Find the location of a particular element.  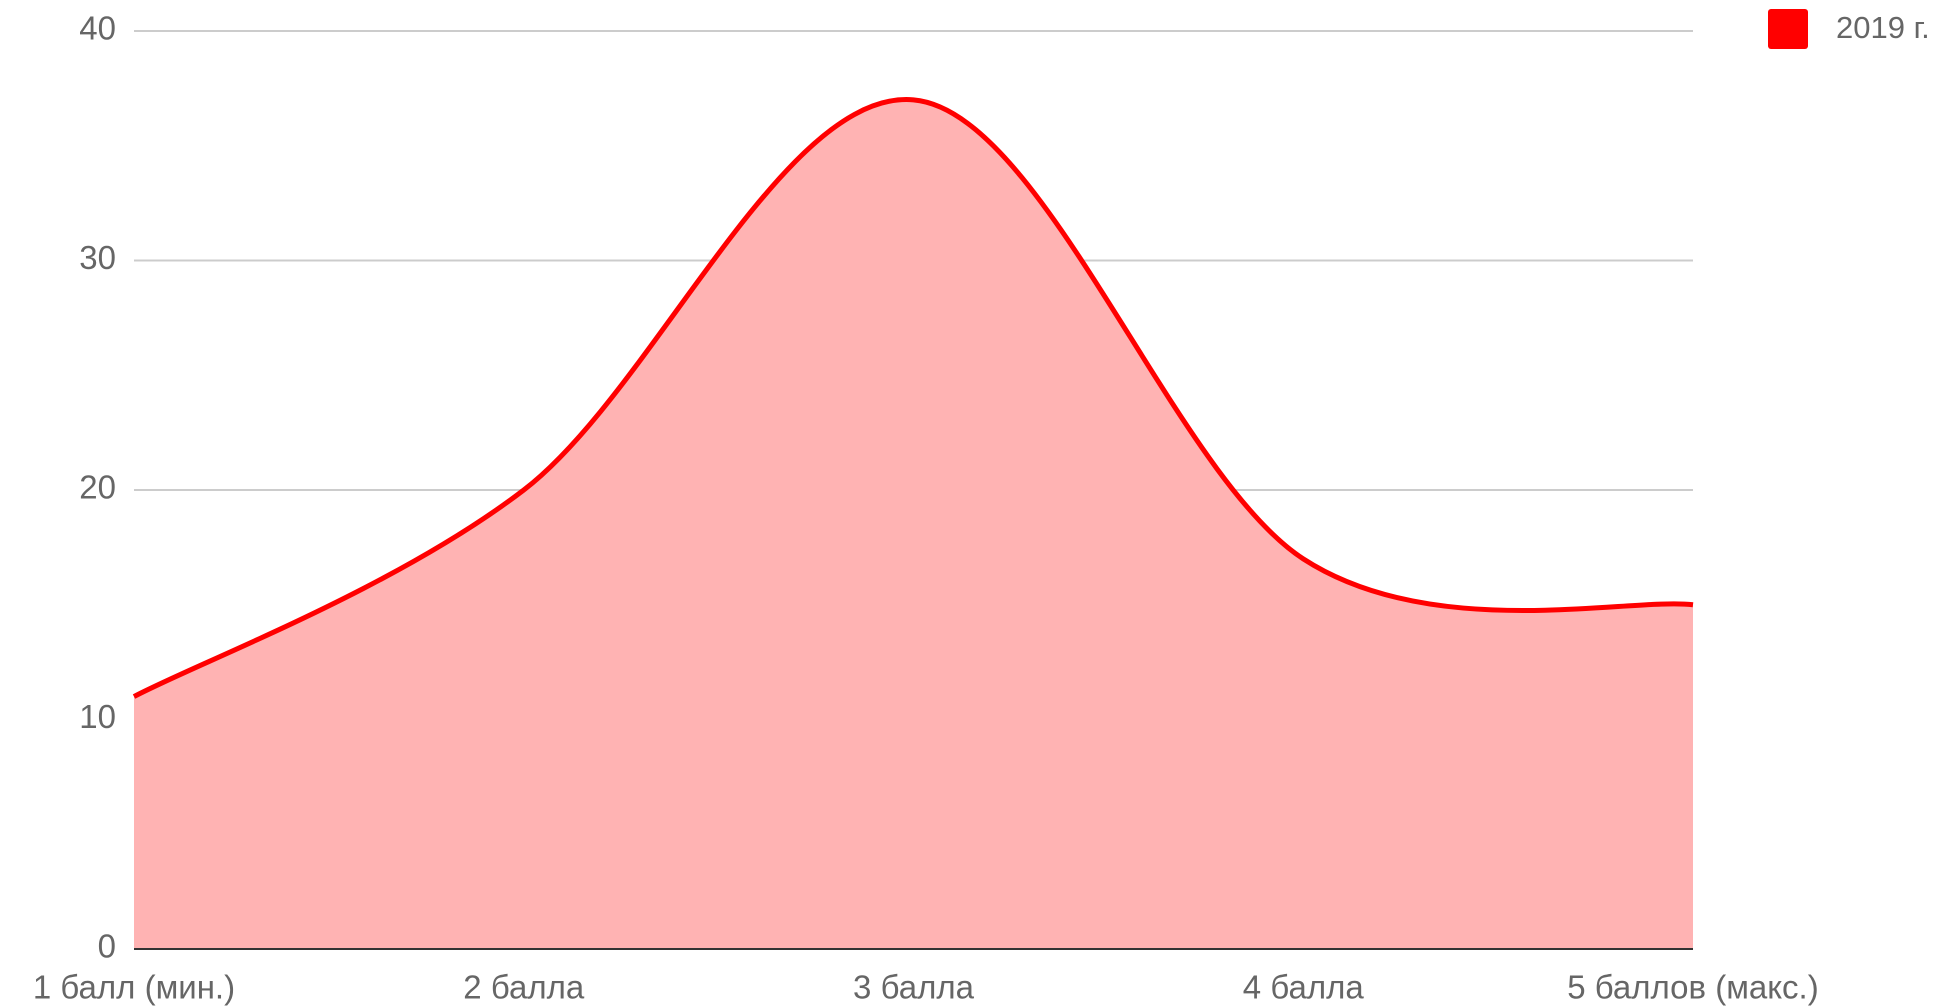

y-tick-label: 10 is located at coordinates (97, 716).